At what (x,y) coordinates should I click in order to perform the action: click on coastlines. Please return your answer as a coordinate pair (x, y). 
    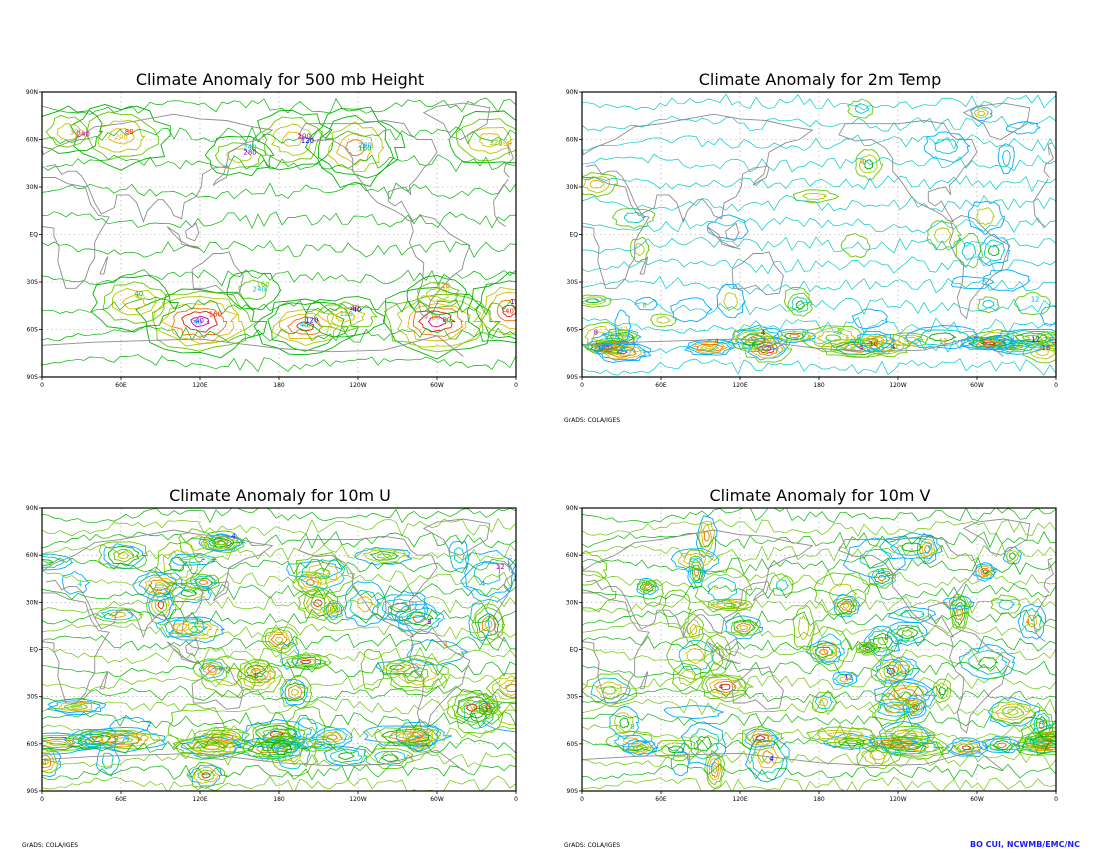
    Looking at the image, I should click on (818, 644).